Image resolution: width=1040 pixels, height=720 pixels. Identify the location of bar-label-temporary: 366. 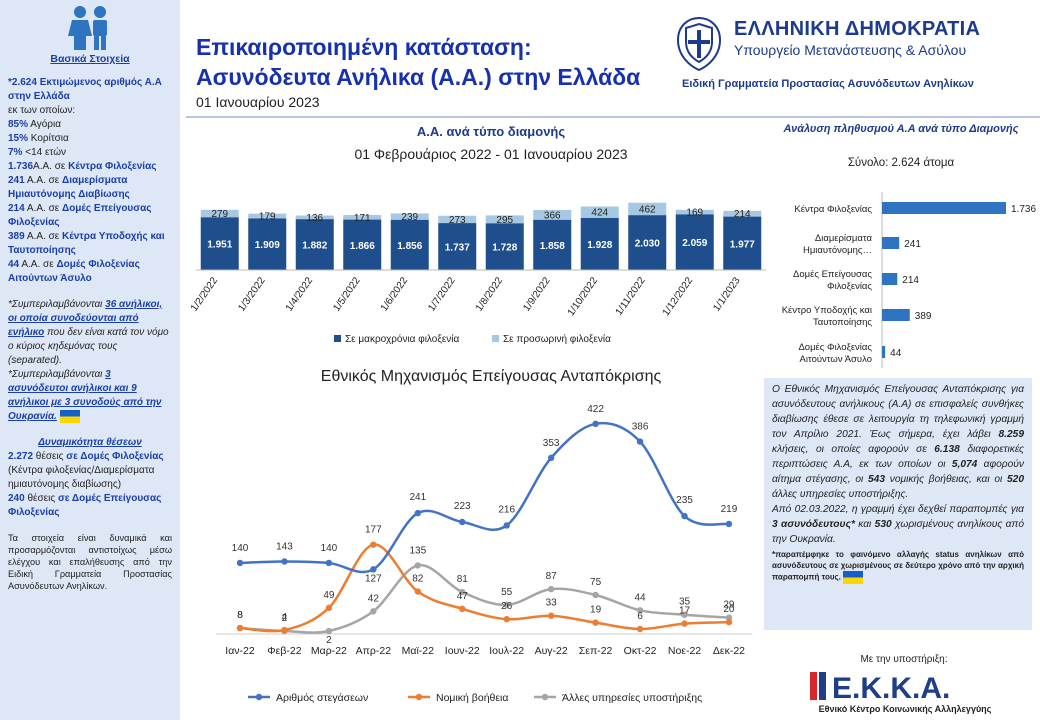
(552, 215).